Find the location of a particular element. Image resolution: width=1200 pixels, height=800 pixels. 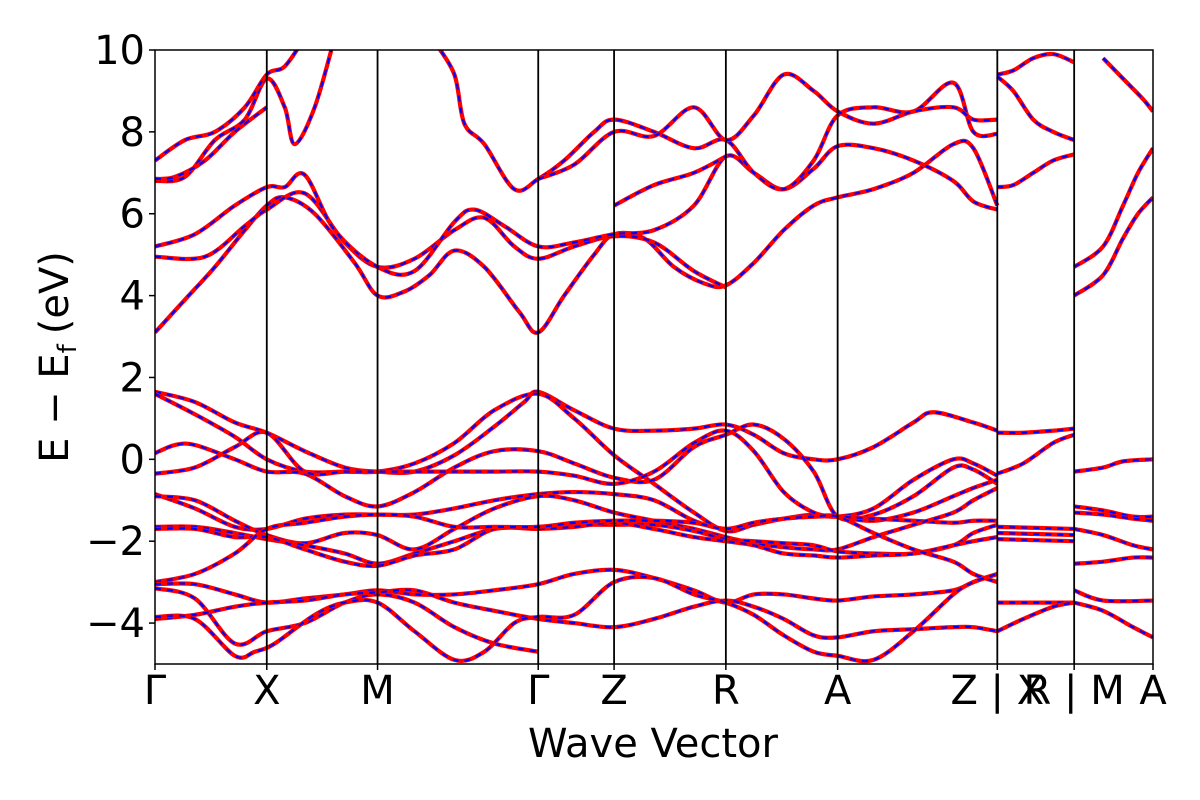

y-axis: −4 −2 0 2 4 6 8 10 is located at coordinates (120, 337).